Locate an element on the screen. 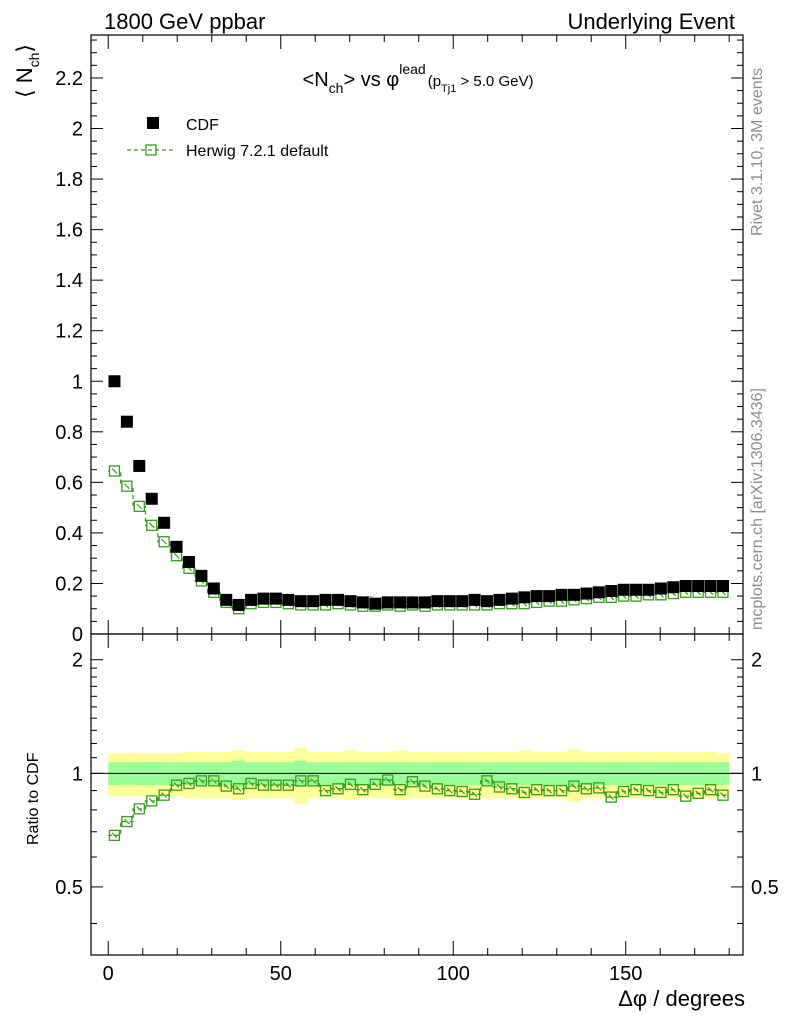 This screenshot has width=786, height=1024. rivet-version-label: Rivet 3.1.10, 3M events is located at coordinates (757, 152).